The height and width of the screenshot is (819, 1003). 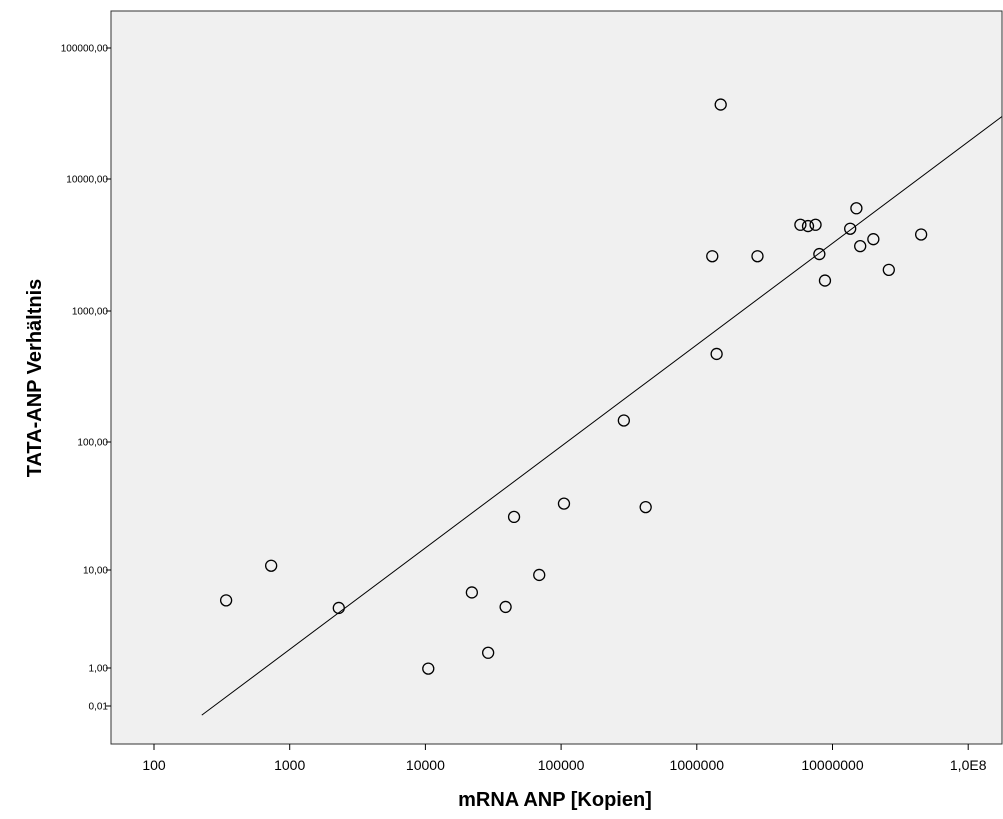 I want to click on x-tick-label: 1000, so click(x=289, y=765).